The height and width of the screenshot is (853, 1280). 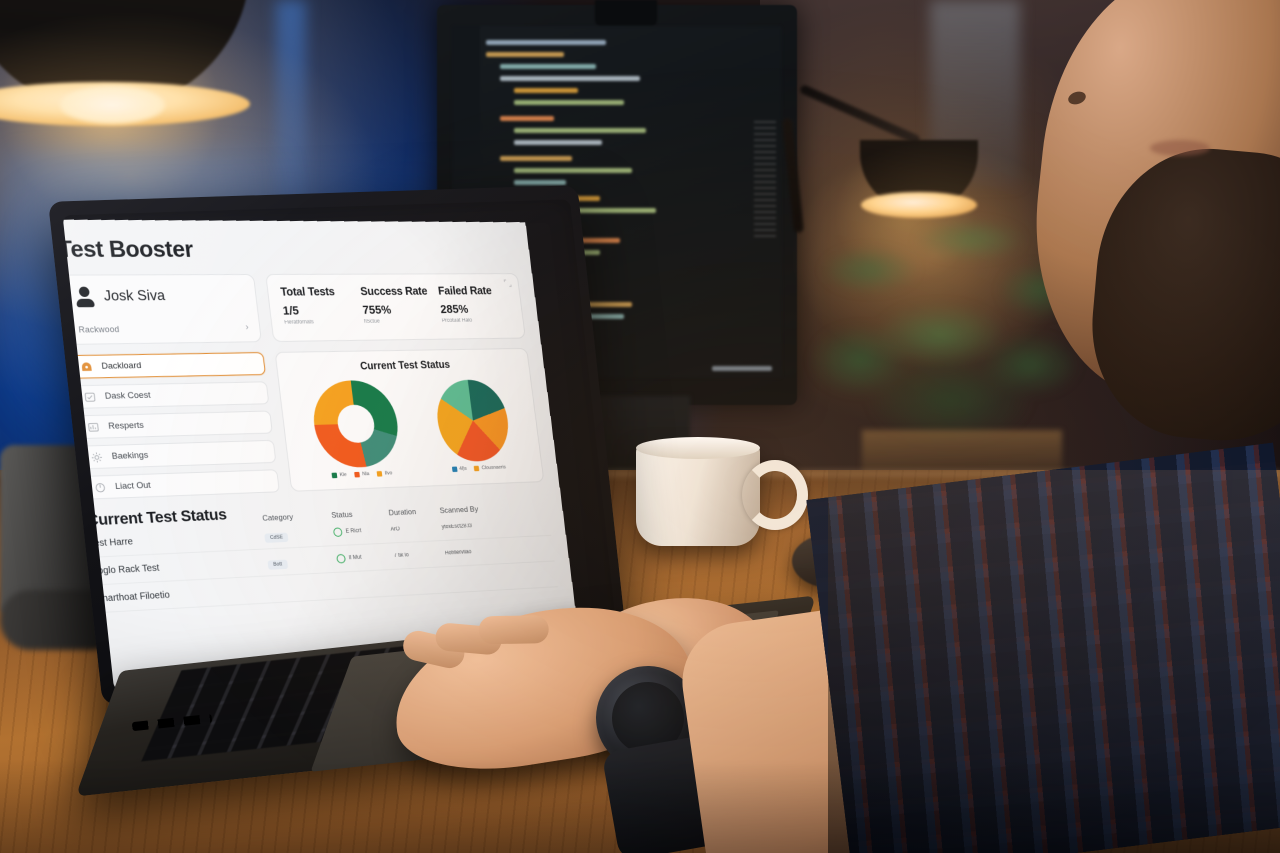 I want to click on cell-scanned-by: ytoxEsct28.t3, so click(x=457, y=527).